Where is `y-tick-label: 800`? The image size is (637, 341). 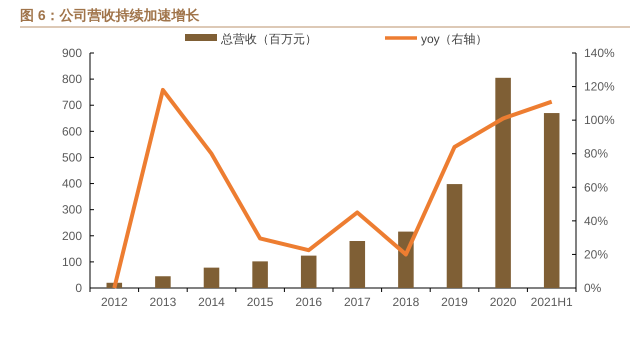 y-tick-label: 800 is located at coordinates (72, 79).